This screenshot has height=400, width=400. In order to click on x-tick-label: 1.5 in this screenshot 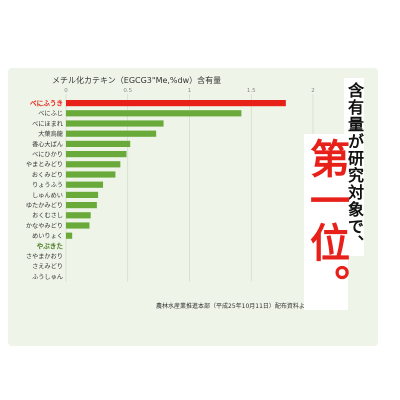, I will do `click(251, 91)`.